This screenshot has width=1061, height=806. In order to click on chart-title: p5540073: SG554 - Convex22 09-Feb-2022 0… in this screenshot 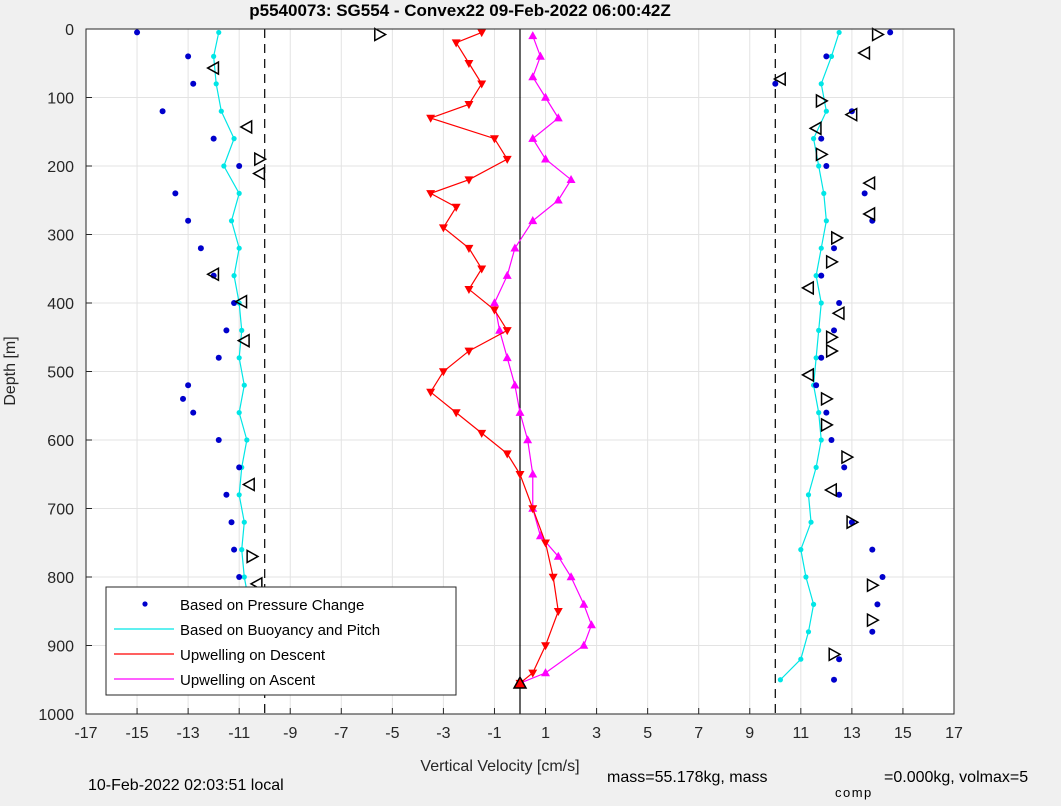, I will do `click(459, 10)`.